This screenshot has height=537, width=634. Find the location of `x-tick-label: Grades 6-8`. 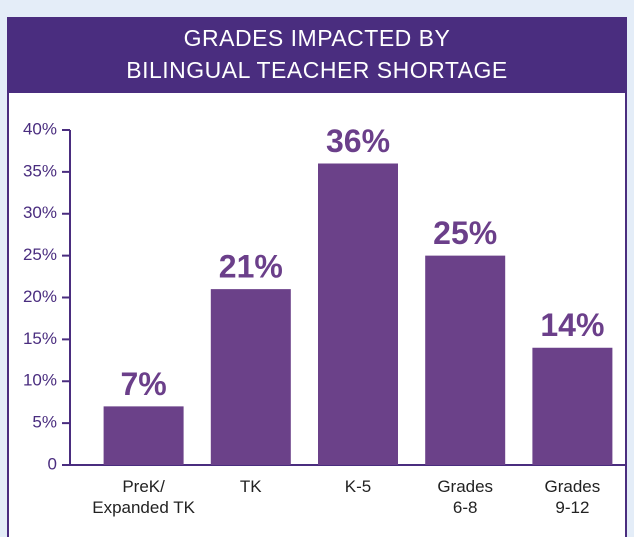

x-tick-label: Grades 6-8 is located at coordinates (465, 497).